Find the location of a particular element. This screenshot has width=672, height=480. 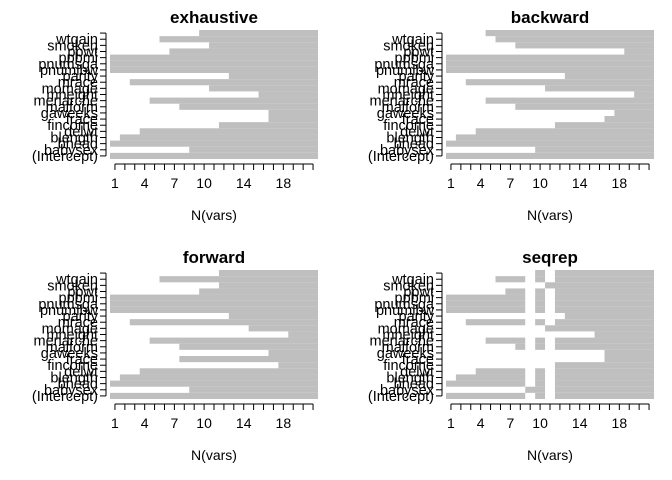

panel-title: backward is located at coordinates (550, 17).